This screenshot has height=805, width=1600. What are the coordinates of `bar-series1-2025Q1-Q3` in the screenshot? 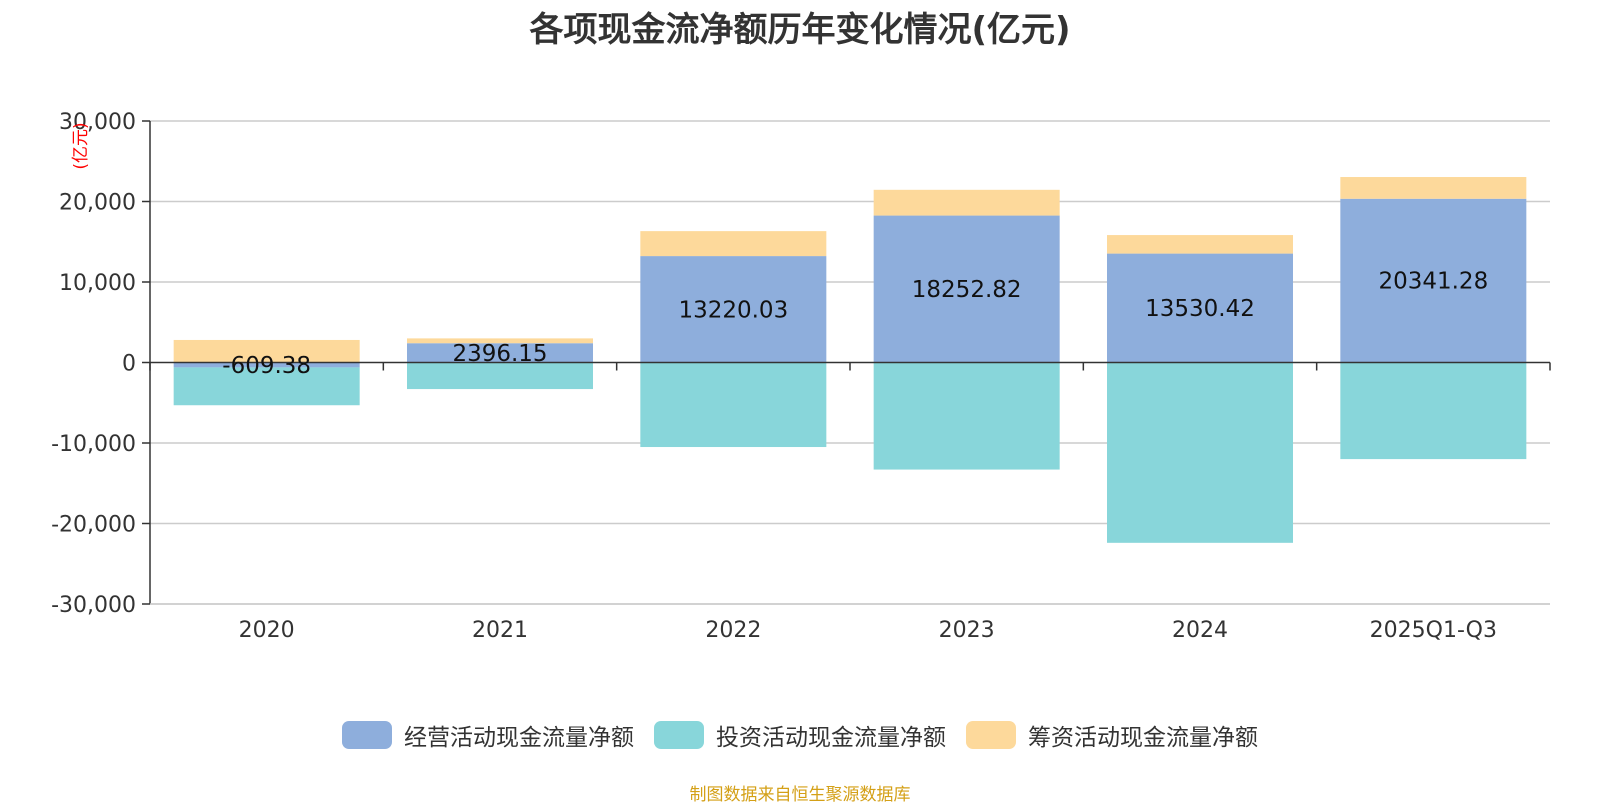 It's located at (1433, 280).